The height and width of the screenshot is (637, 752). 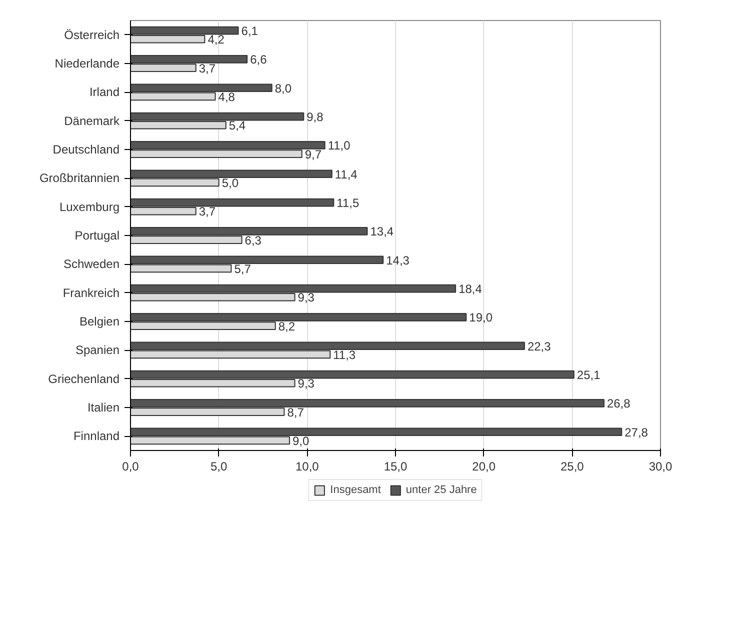 What do you see at coordinates (92, 121) in the screenshot?
I see `y-tick-label: Dänemark` at bounding box center [92, 121].